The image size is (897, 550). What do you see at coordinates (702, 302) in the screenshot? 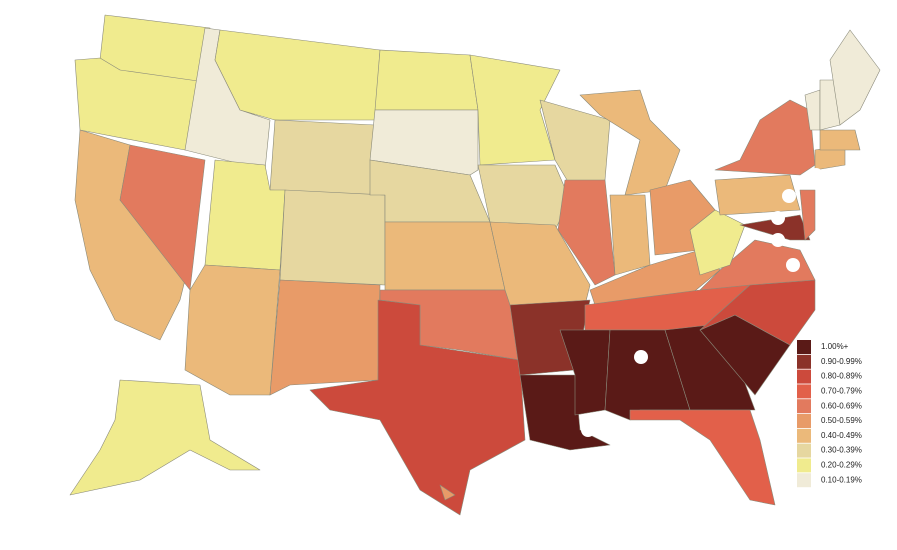
I see `markers` at bounding box center [702, 302].